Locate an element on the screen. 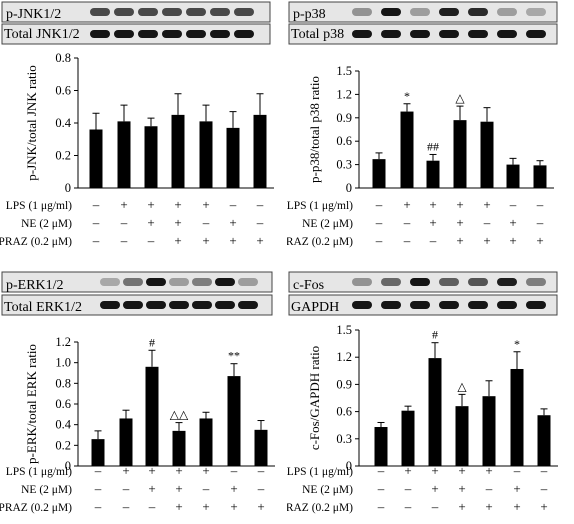  western-blot: p-JNK1/2 Total JNK1/2 is located at coordinates (136, 23).